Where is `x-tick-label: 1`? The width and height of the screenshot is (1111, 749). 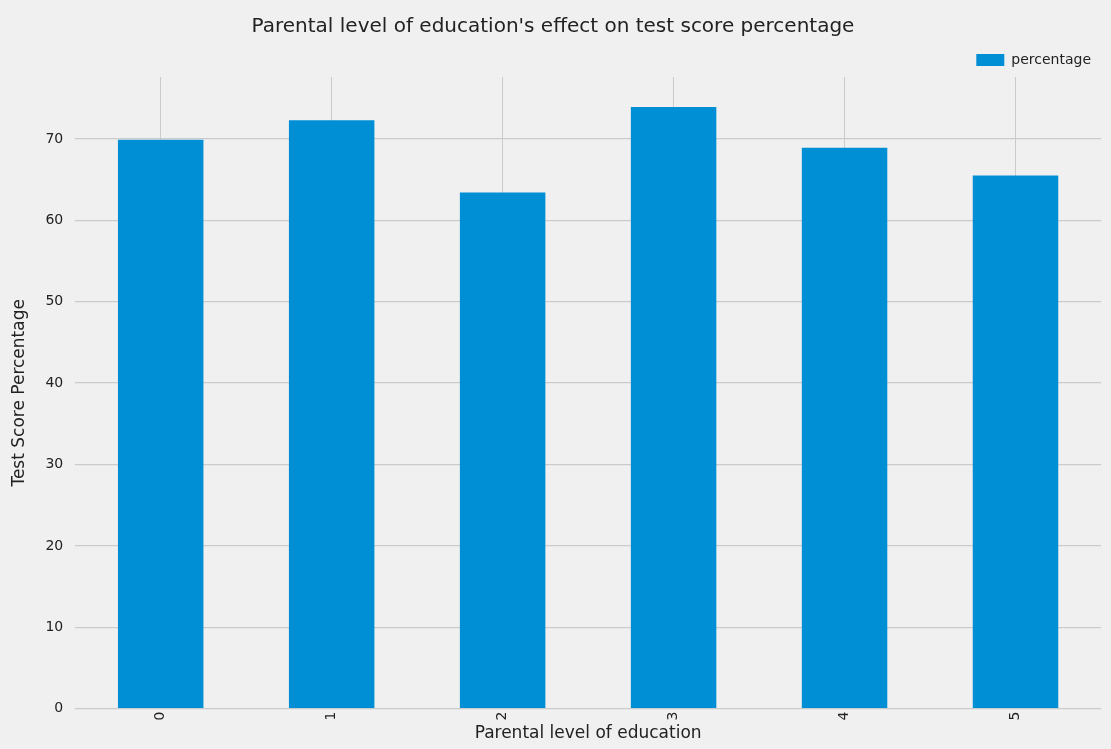
x-tick-label: 1 is located at coordinates (330, 716).